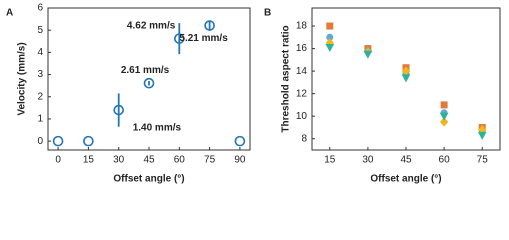 This screenshot has height=240, width=509. Describe the element at coordinates (157, 128) in the screenshot. I see `value-label: 1.40 mm/s` at that location.